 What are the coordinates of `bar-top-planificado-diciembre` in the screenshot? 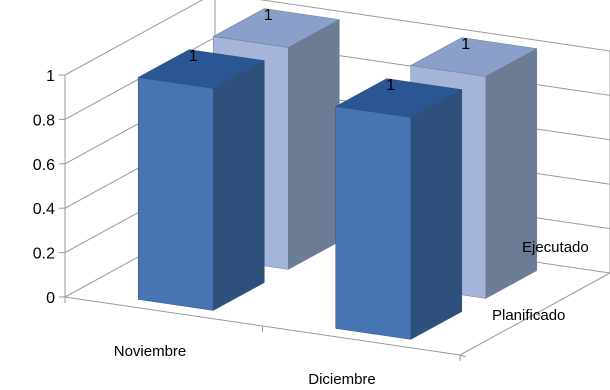 It's located at (398, 98).